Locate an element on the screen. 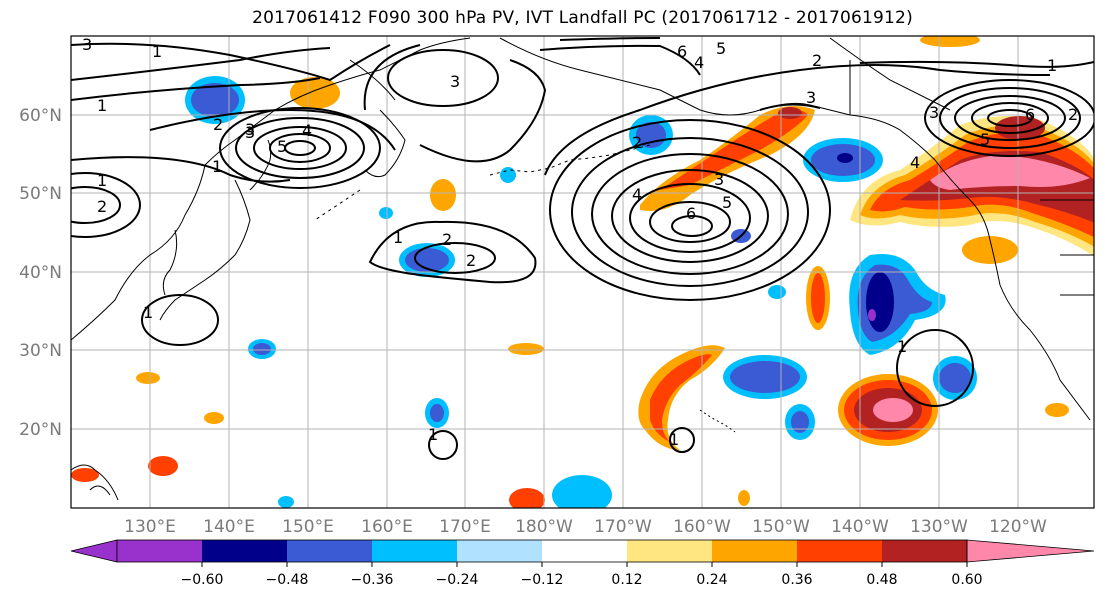 Image resolution: width=1105 pixels, height=601 pixels. lon-label: 140°W is located at coordinates (860, 527).